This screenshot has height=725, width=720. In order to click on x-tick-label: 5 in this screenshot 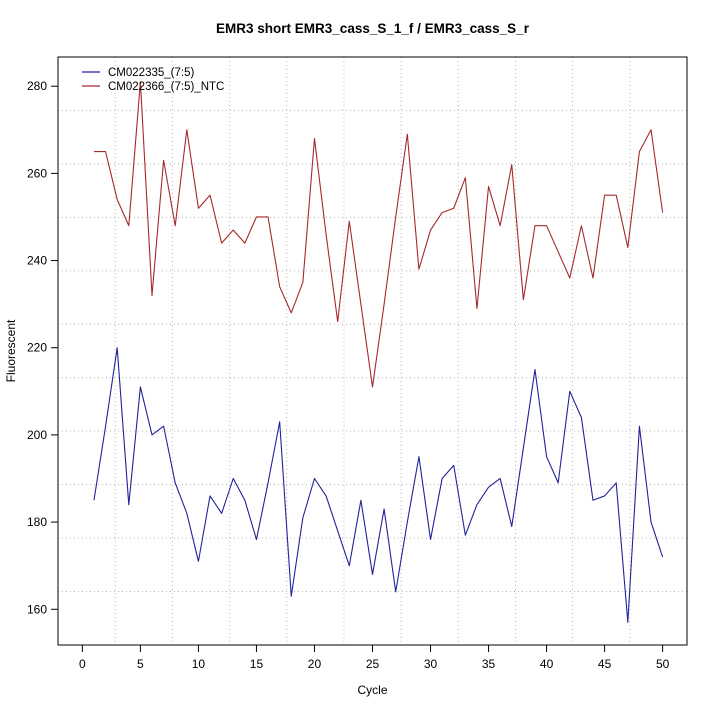, I will do `click(140, 664)`.